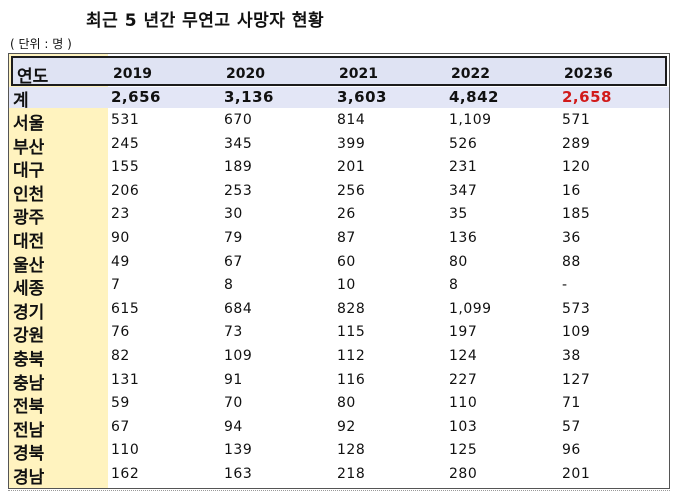  What do you see at coordinates (29, 194) in the screenshot?
I see `region-label: 인천` at bounding box center [29, 194].